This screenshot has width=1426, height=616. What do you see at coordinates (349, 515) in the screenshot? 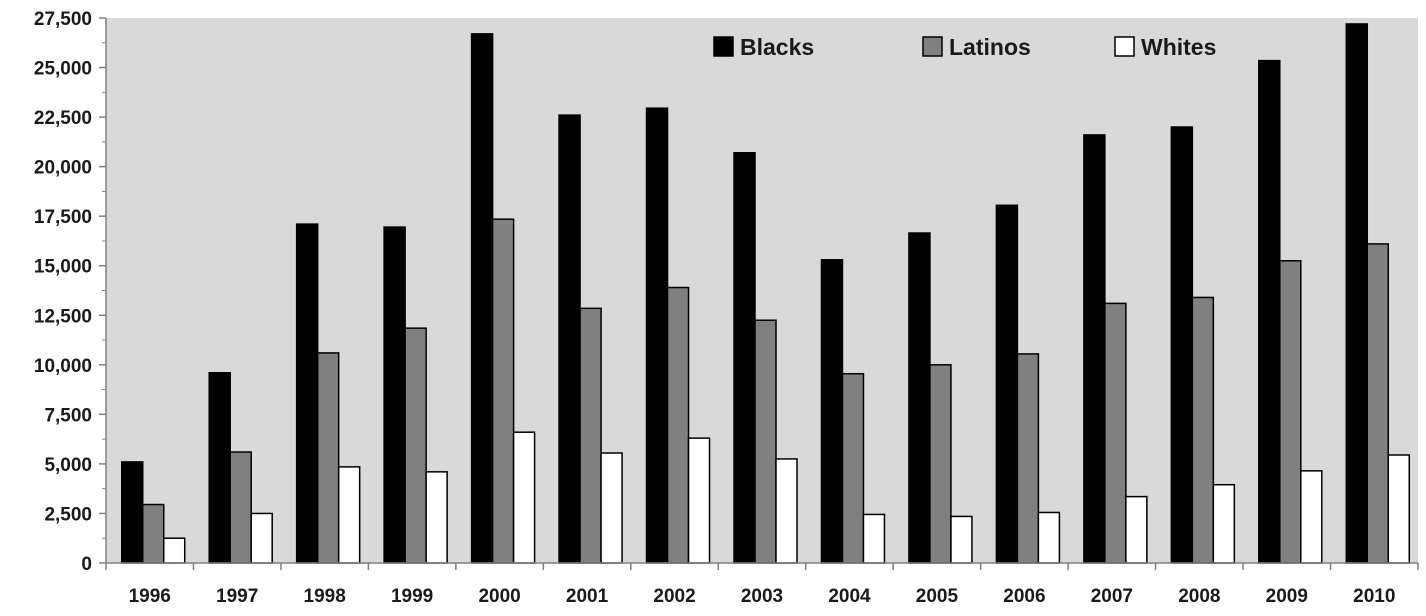
I see `bar-whites-1998` at bounding box center [349, 515].